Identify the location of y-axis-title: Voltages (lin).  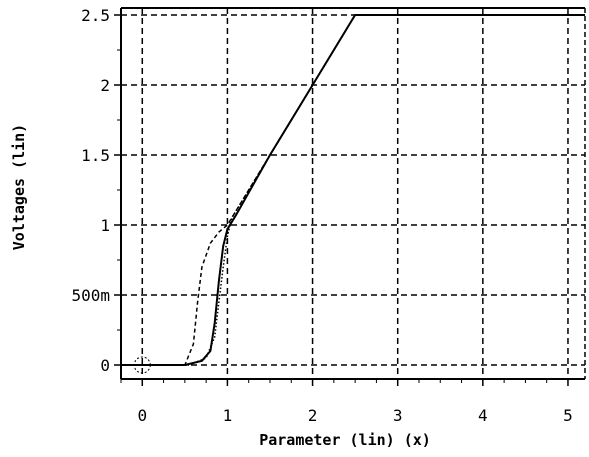
(19, 187).